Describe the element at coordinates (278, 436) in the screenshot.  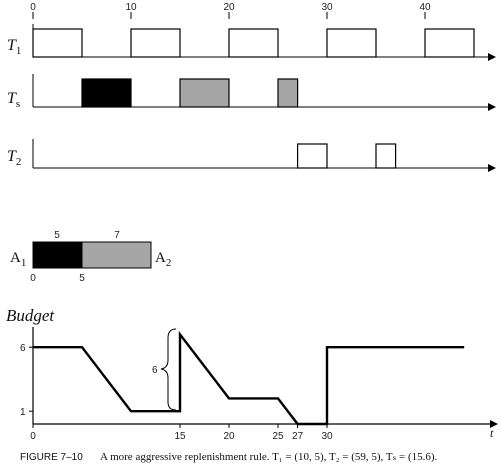
I see `budget-x-tick-label: 25` at that location.